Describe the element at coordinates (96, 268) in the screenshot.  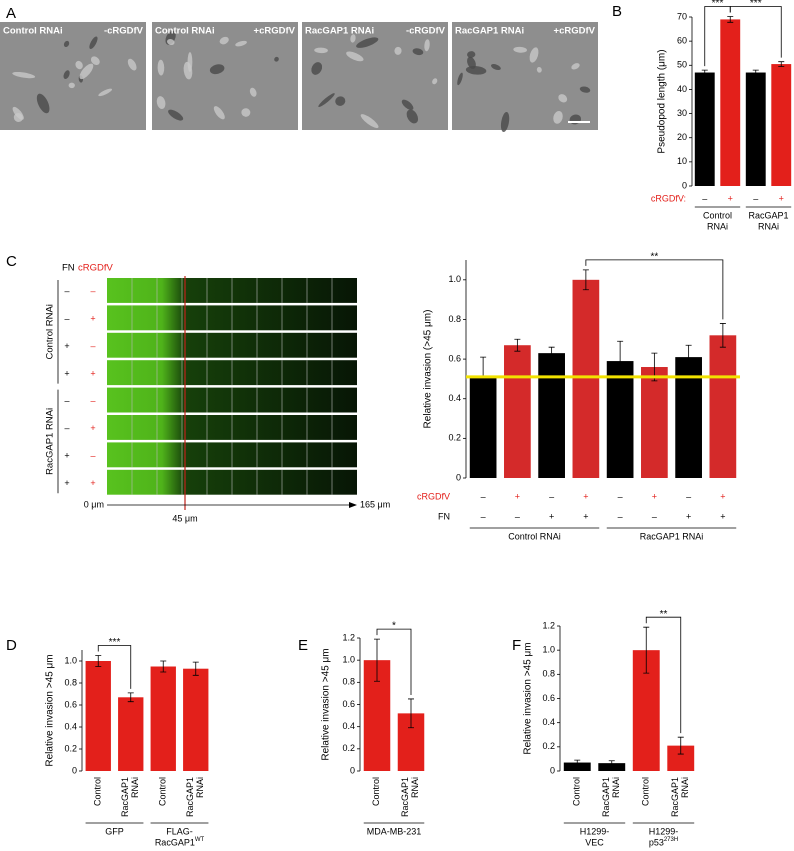
I see `column-label: cRGDfV` at that location.